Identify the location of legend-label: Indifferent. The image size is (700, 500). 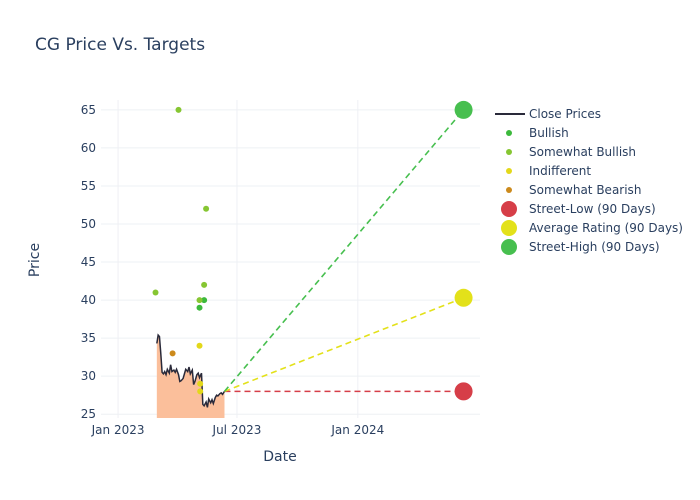
(560, 171).